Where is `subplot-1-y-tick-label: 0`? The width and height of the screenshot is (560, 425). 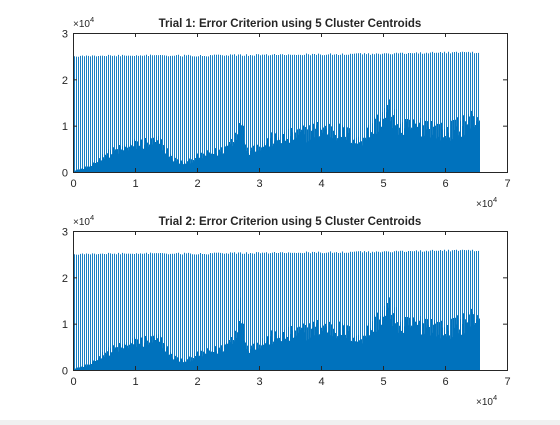 subplot-1-y-tick-label: 0 is located at coordinates (65, 174).